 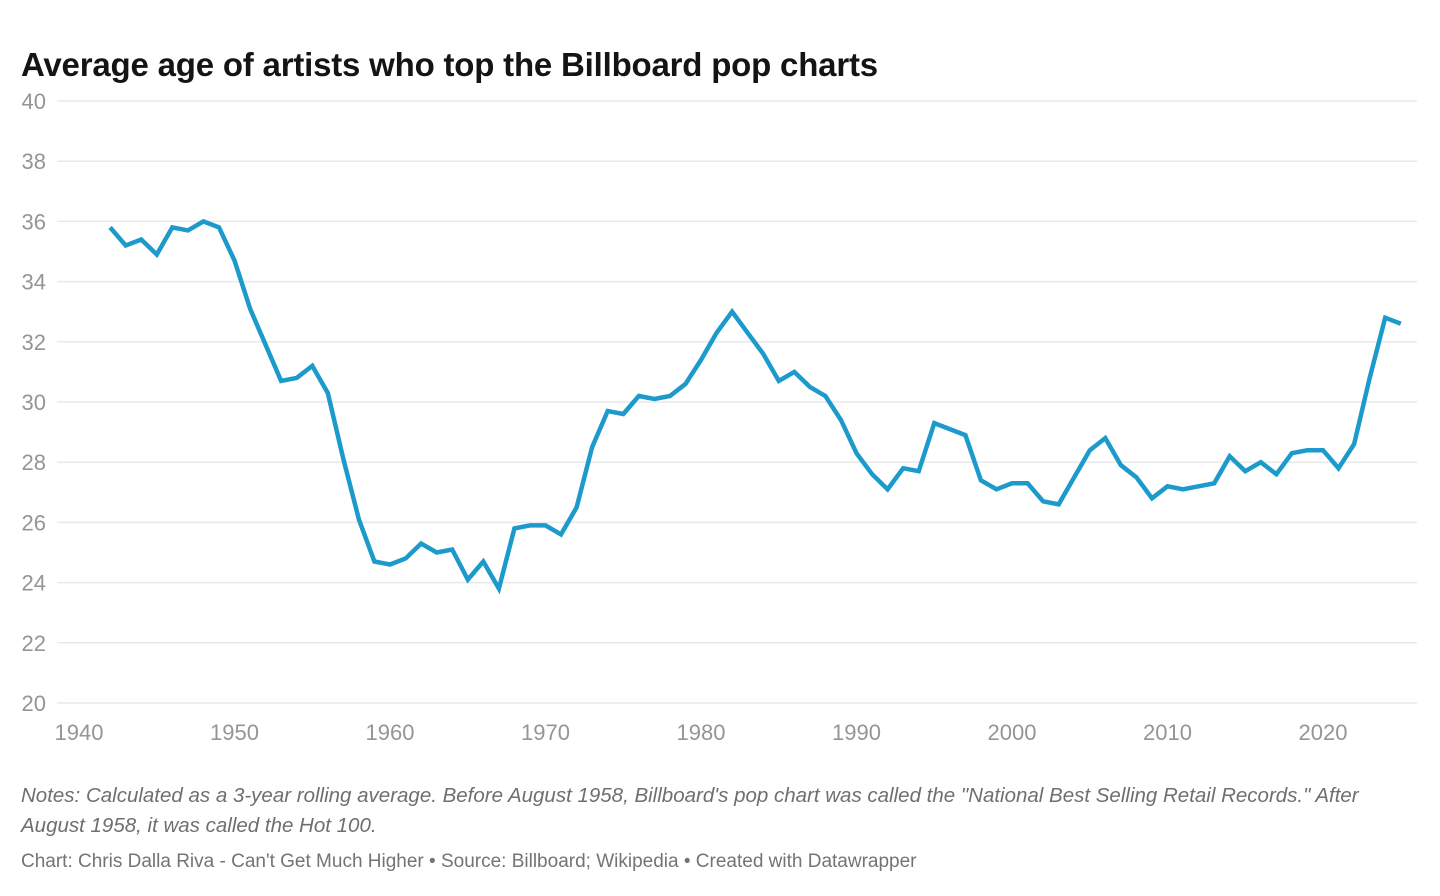 What do you see at coordinates (34, 522) in the screenshot?
I see `y-tick-label-26: 26` at bounding box center [34, 522].